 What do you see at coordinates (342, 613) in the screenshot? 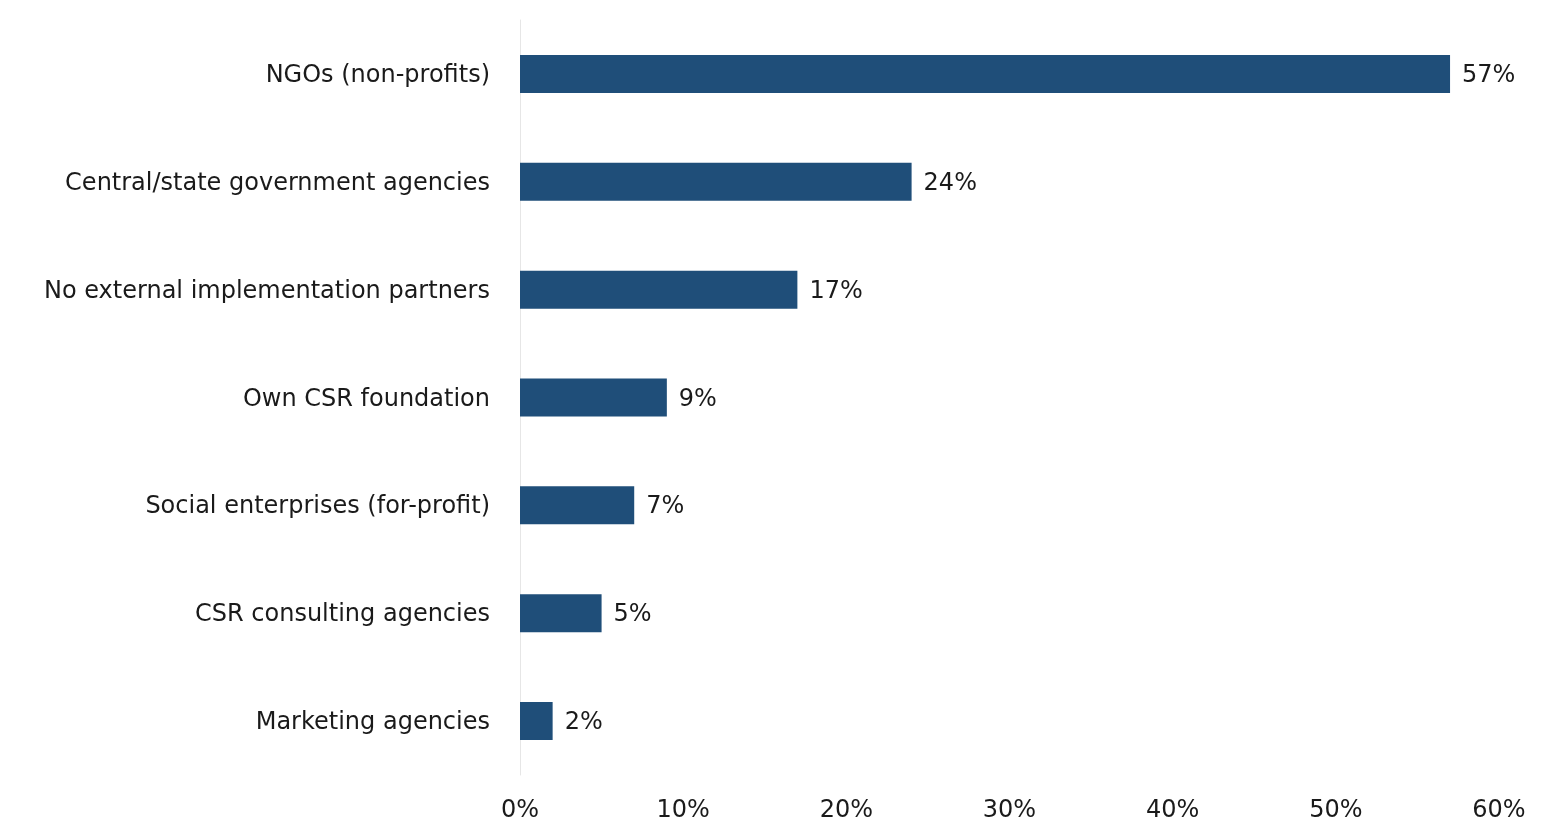
I see `y-tick-label: CSR consulting agencies` at bounding box center [342, 613].